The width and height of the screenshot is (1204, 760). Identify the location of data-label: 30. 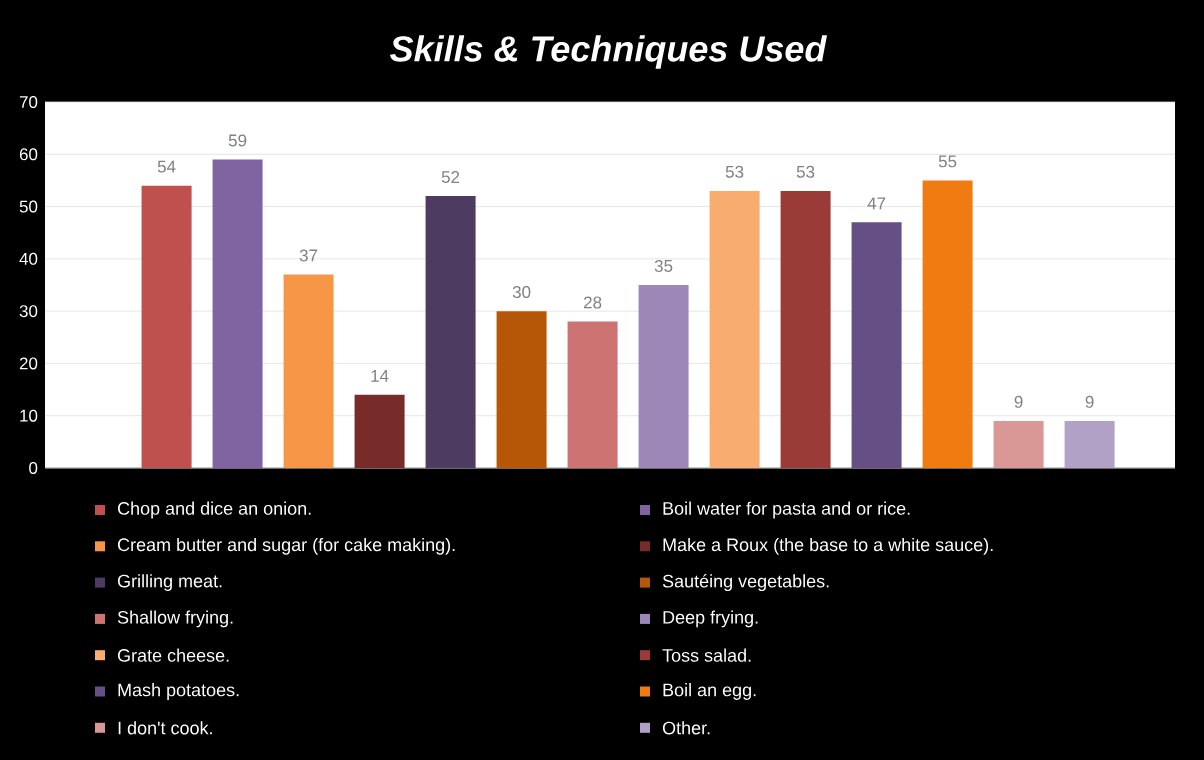
(521, 292).